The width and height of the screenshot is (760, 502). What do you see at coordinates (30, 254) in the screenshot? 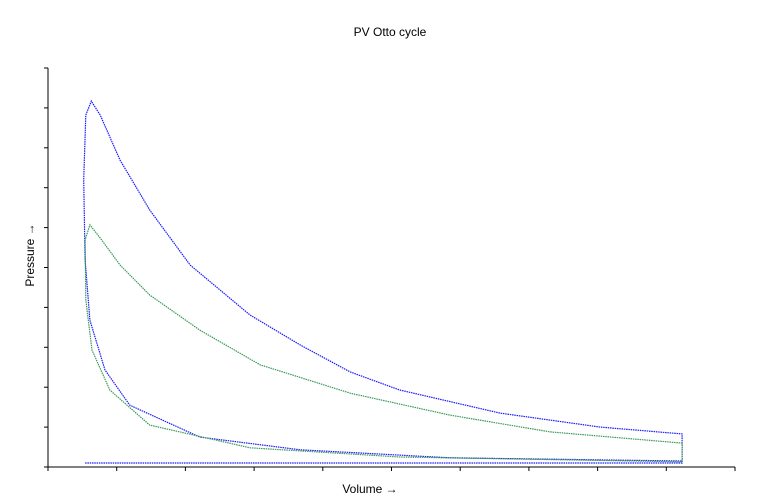
I see `y-axis-label: Pressure →` at bounding box center [30, 254].